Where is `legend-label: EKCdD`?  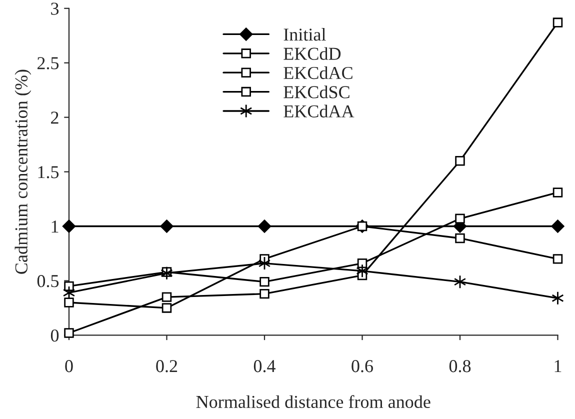 legend-label: EKCdD is located at coordinates (312, 53).